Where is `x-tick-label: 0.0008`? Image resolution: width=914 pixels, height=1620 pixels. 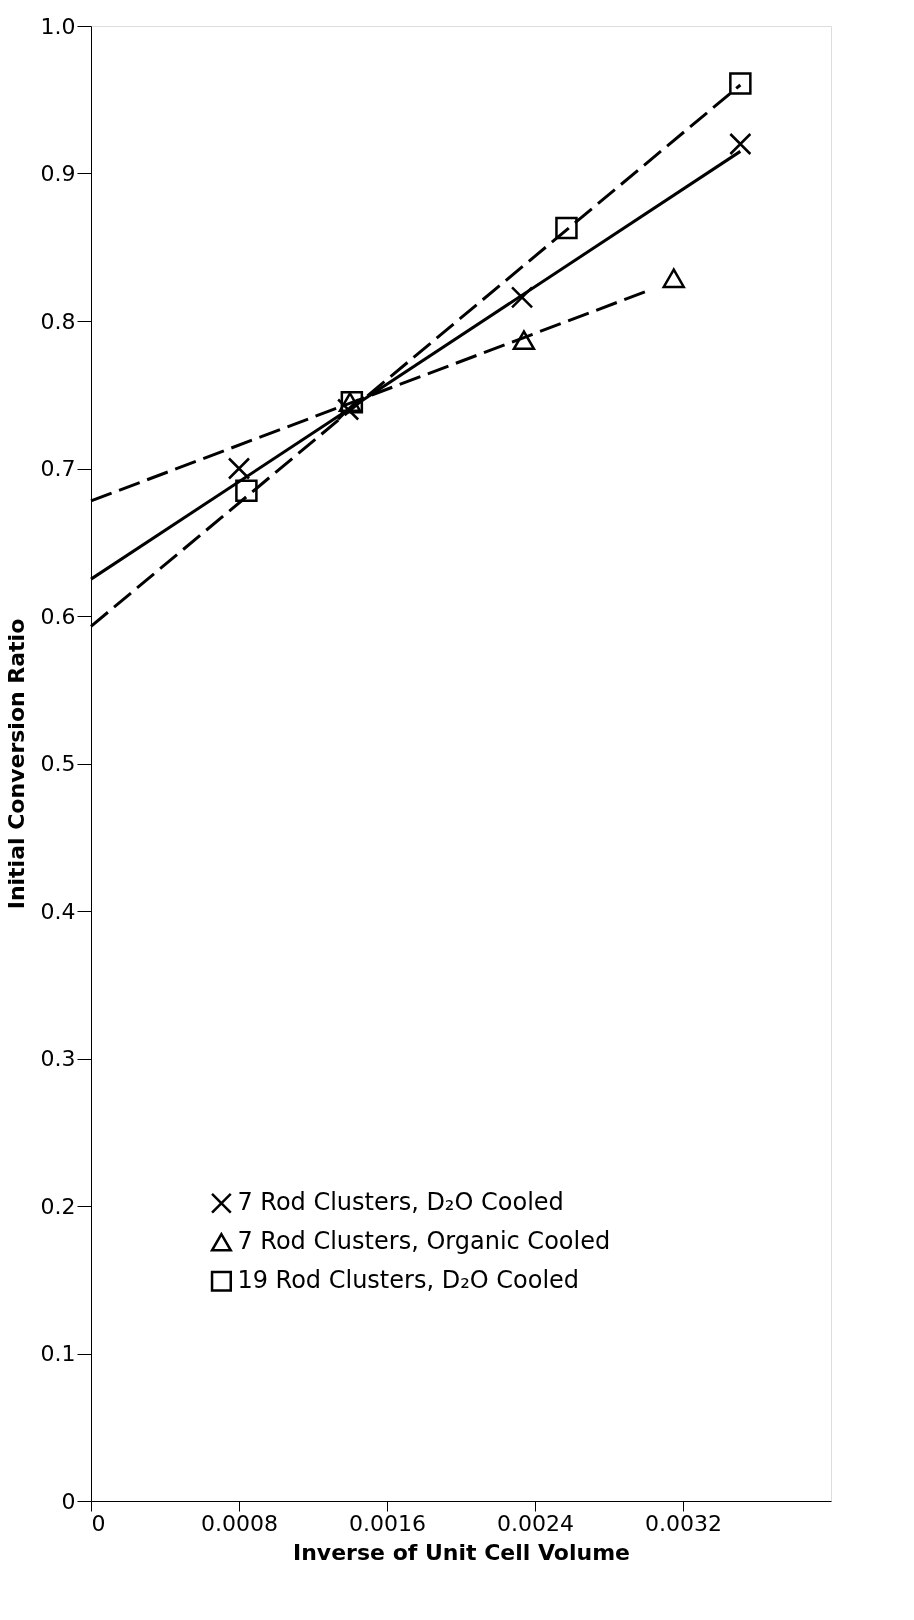 x-tick-label: 0.0008 is located at coordinates (239, 1523).